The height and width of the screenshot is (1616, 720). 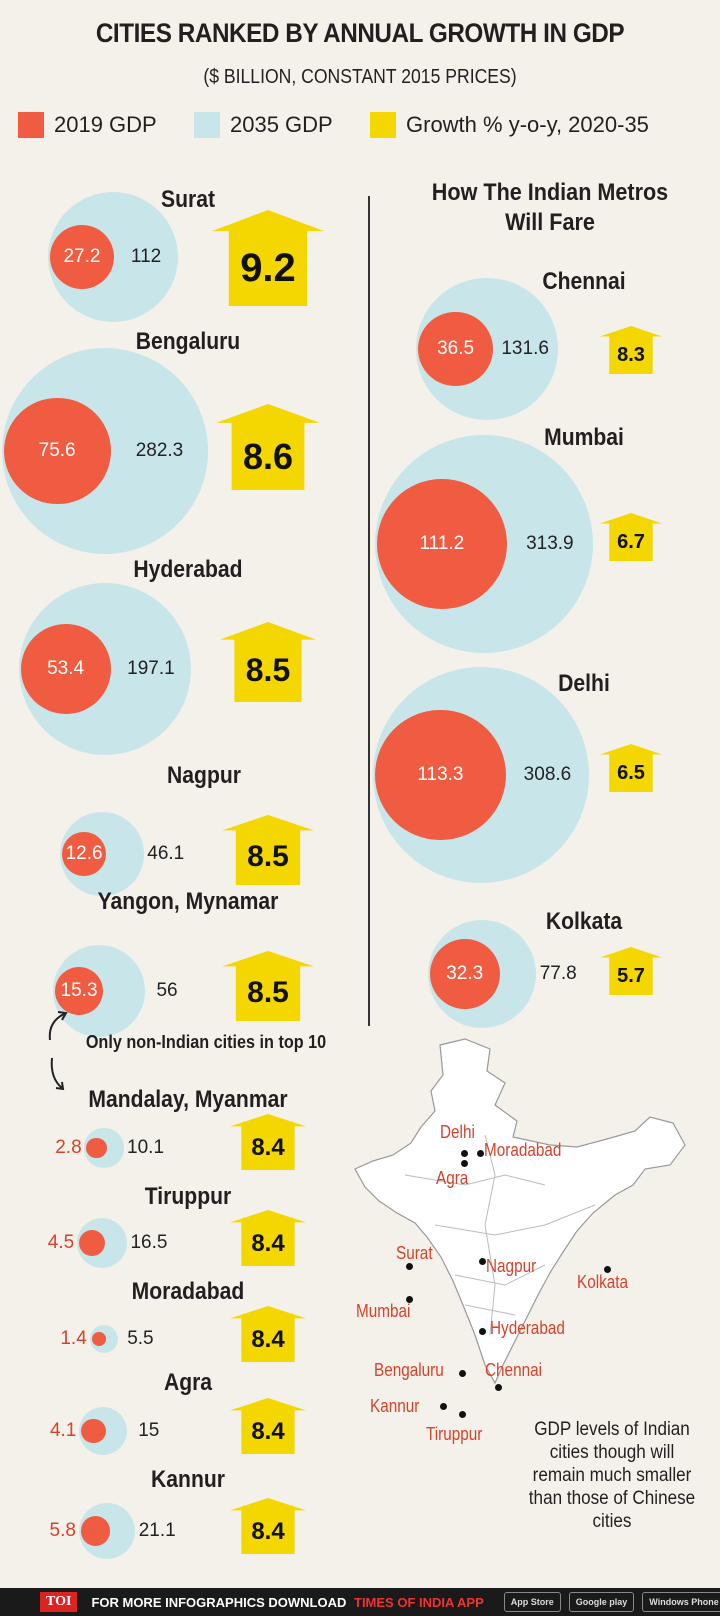 I want to click on city-name-nagpur: Nagpur, so click(x=204, y=775).